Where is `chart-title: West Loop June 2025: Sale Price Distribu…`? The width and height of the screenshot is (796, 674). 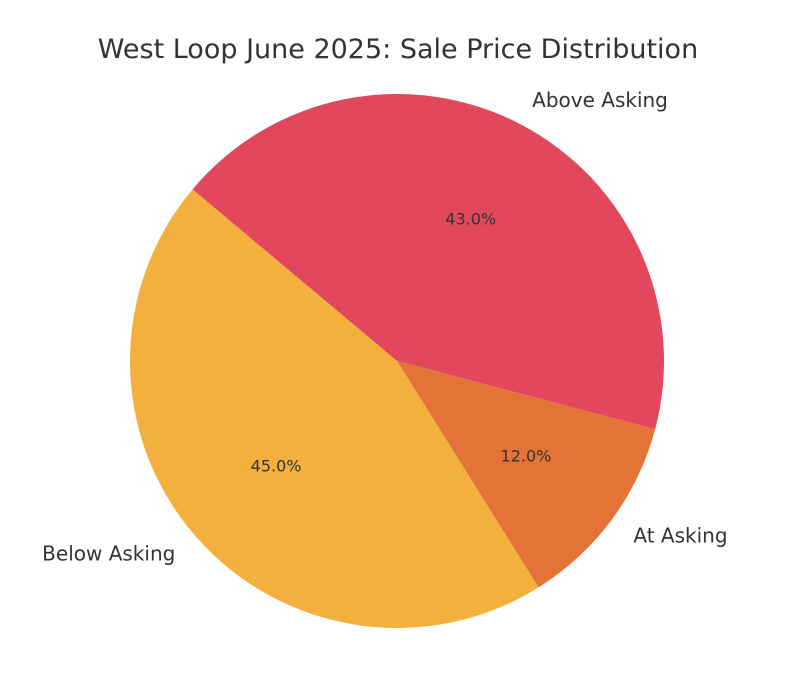 chart-title: West Loop June 2025: Sale Price Distribu… is located at coordinates (398, 49).